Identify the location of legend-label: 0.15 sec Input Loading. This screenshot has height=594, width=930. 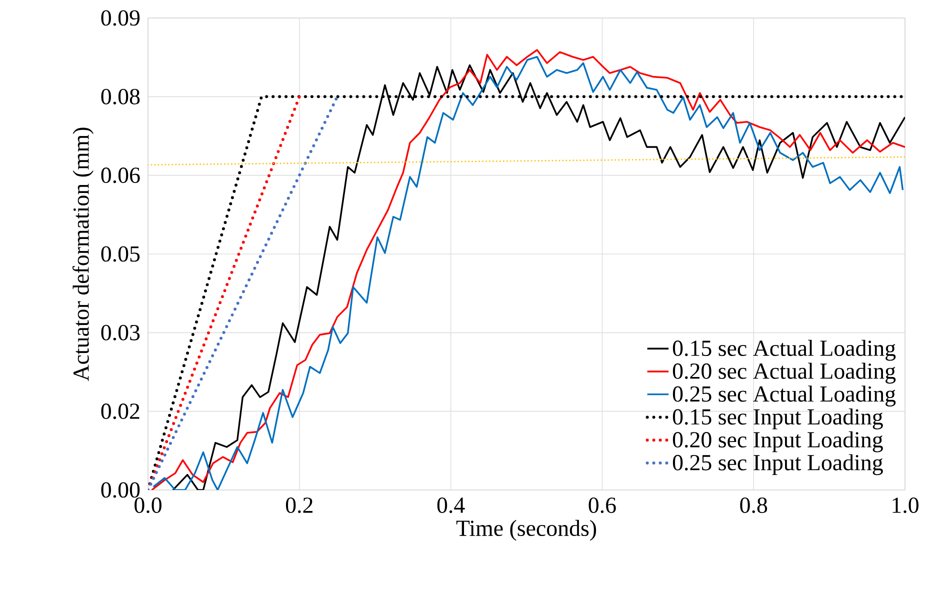
(777, 419).